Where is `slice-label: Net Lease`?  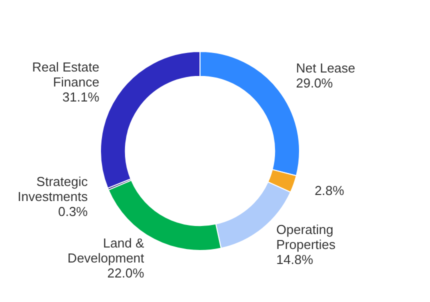
slice-label: Net Lease is located at coordinates (326, 68).